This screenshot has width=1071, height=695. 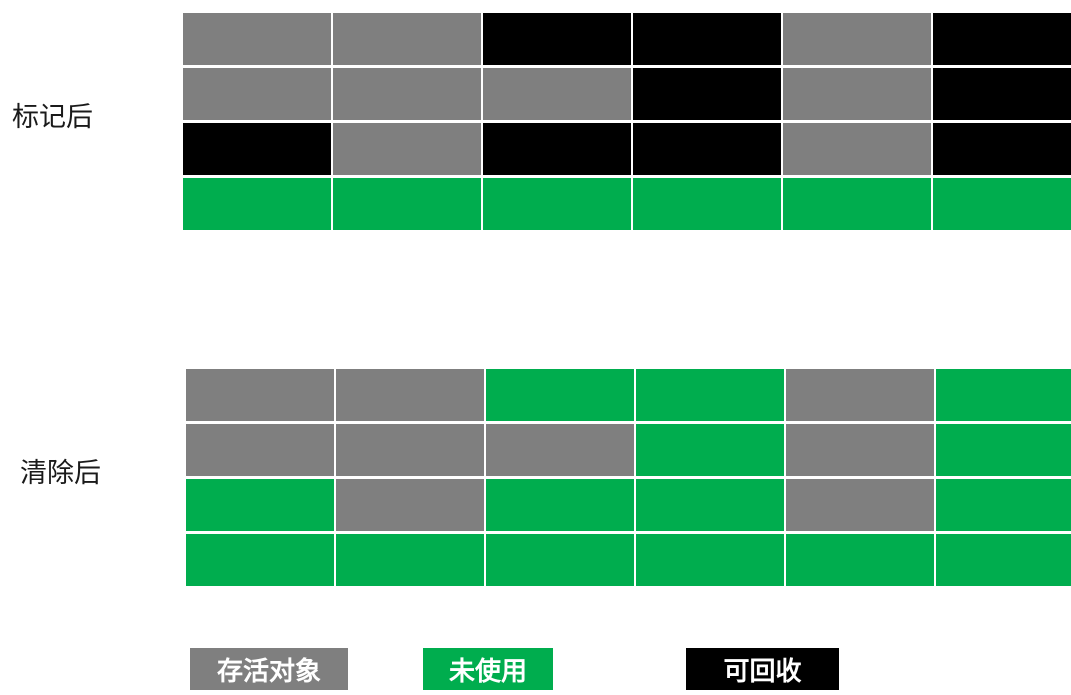 What do you see at coordinates (488, 669) in the screenshot?
I see `legend-unused: 未使用` at bounding box center [488, 669].